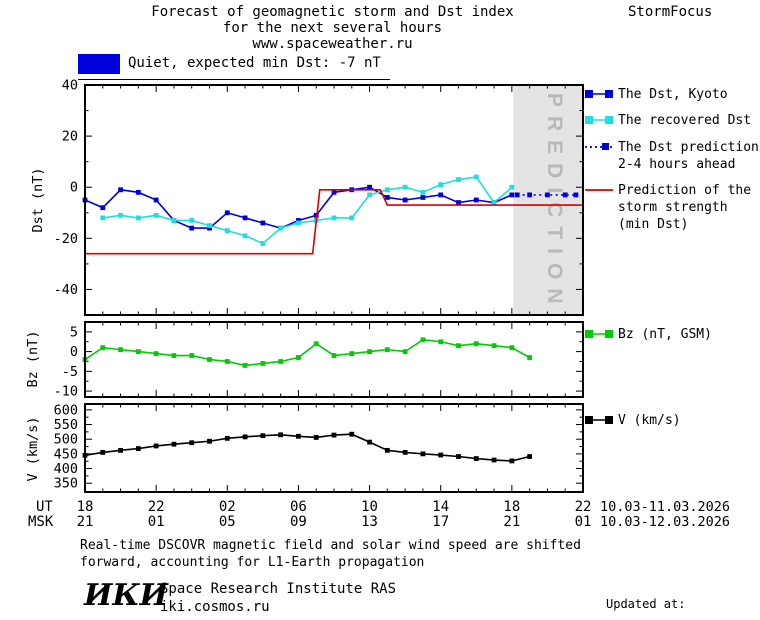 The height and width of the screenshot is (620, 760). What do you see at coordinates (599, 190) in the screenshot?
I see `storm-strength-marker-icon` at bounding box center [599, 190].